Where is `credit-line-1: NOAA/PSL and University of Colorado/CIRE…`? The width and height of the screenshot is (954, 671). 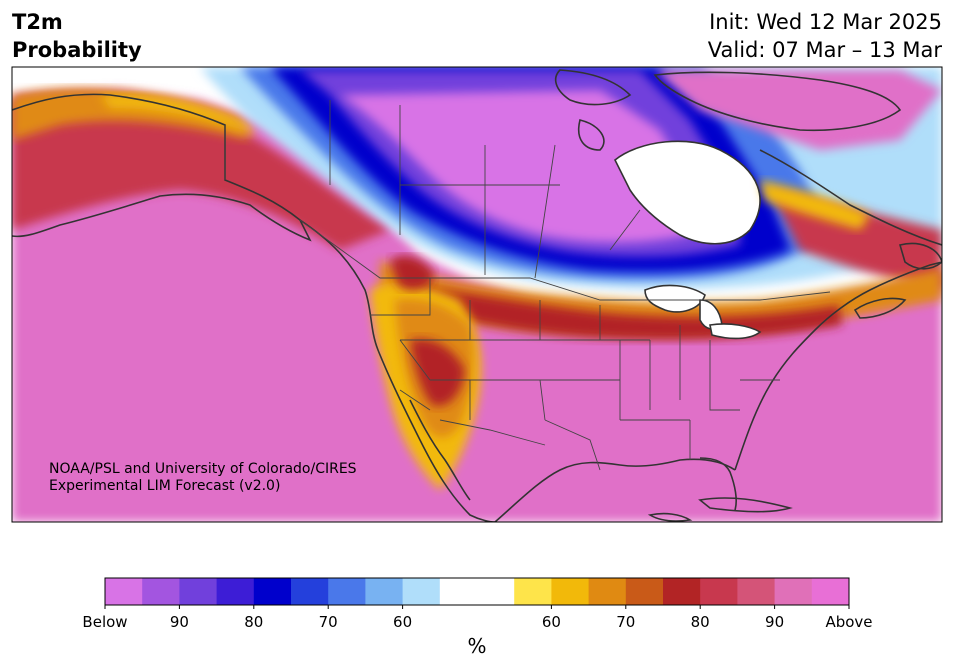
credit-line-1: NOAA/PSL and University of Colorado/CIRE… is located at coordinates (203, 469).